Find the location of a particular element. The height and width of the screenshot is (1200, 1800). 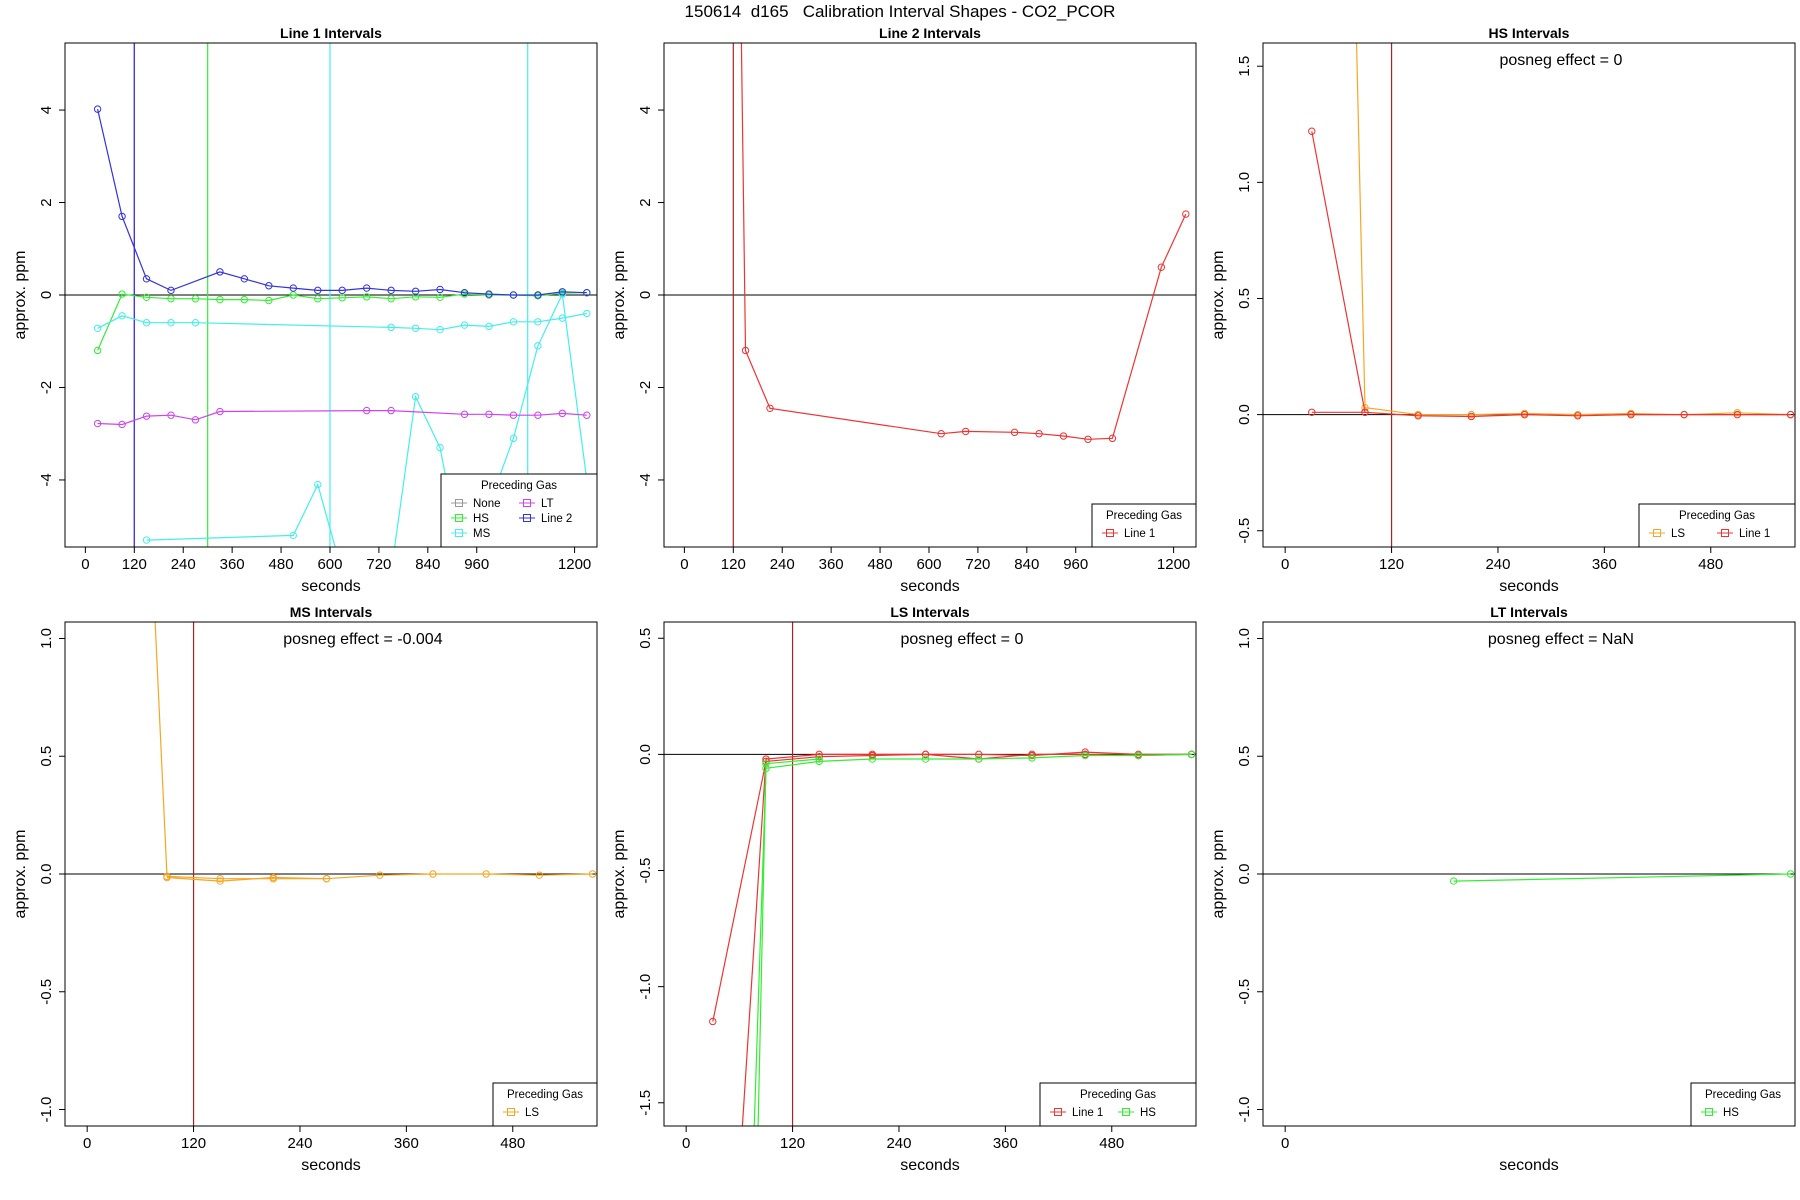

y-tick-label: 1.5 is located at coordinates (1244, 66).